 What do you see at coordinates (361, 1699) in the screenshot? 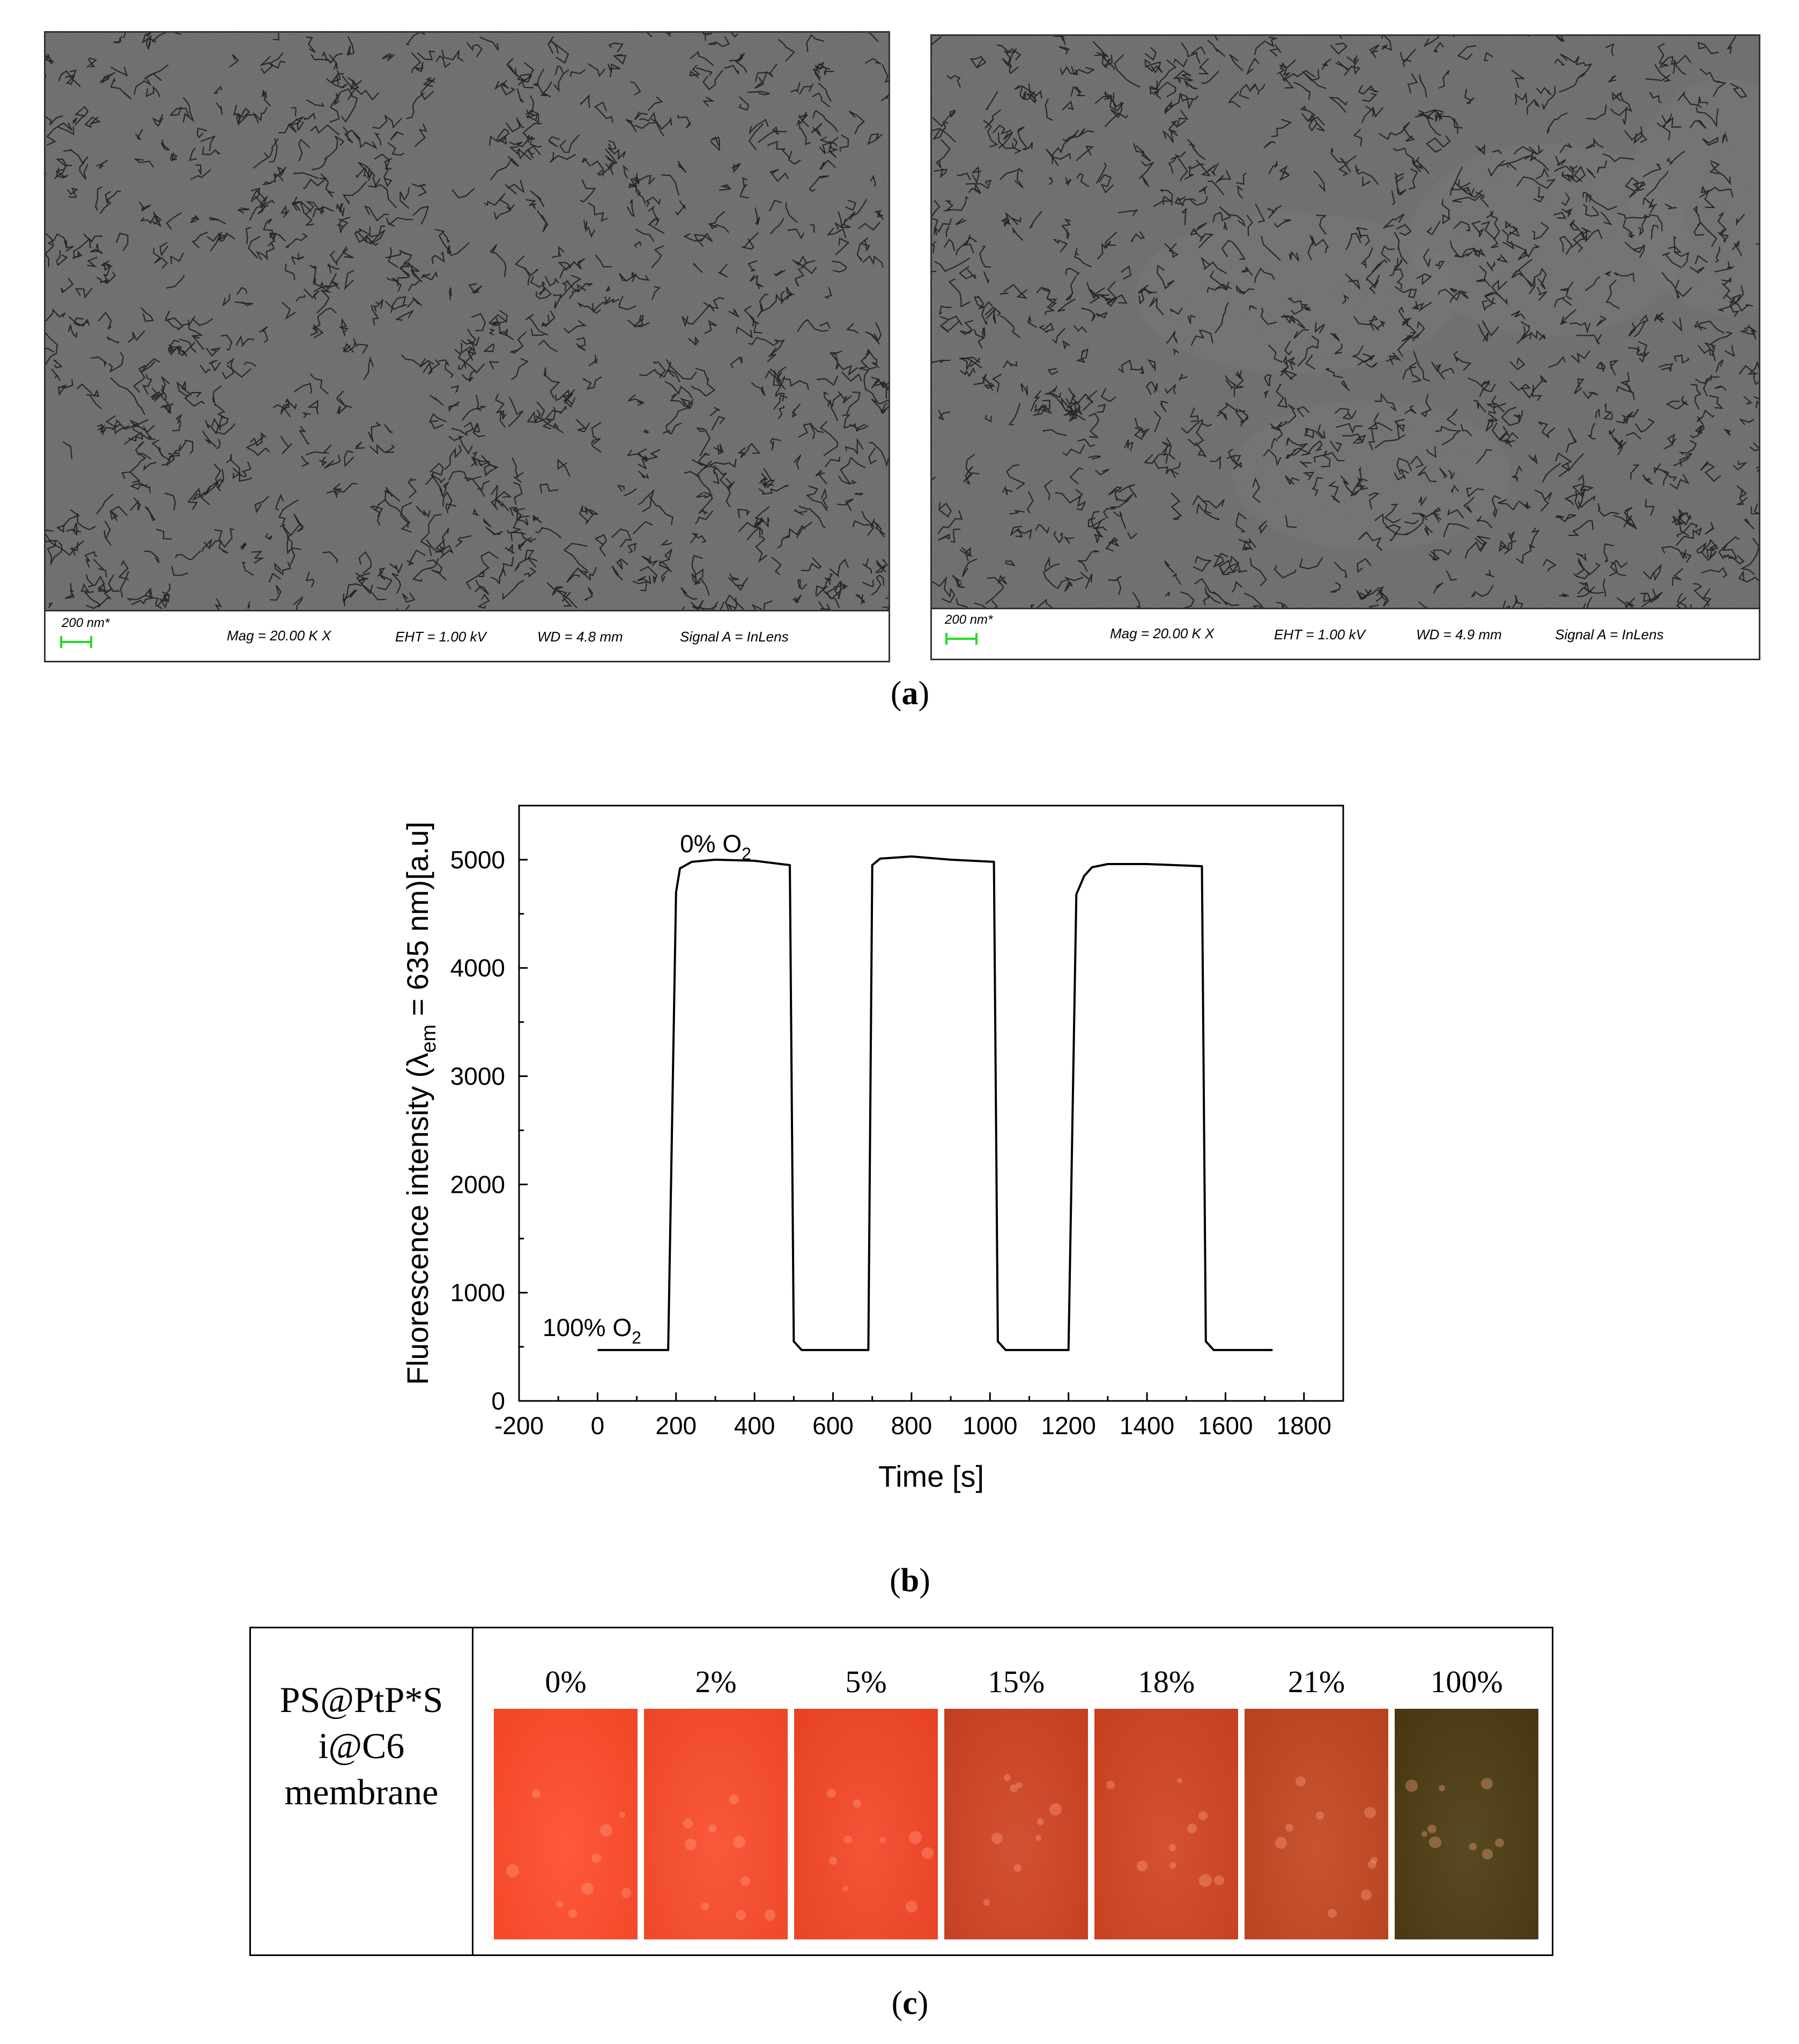
I see `membrane-label-line: PS@PtP*S` at bounding box center [361, 1699].